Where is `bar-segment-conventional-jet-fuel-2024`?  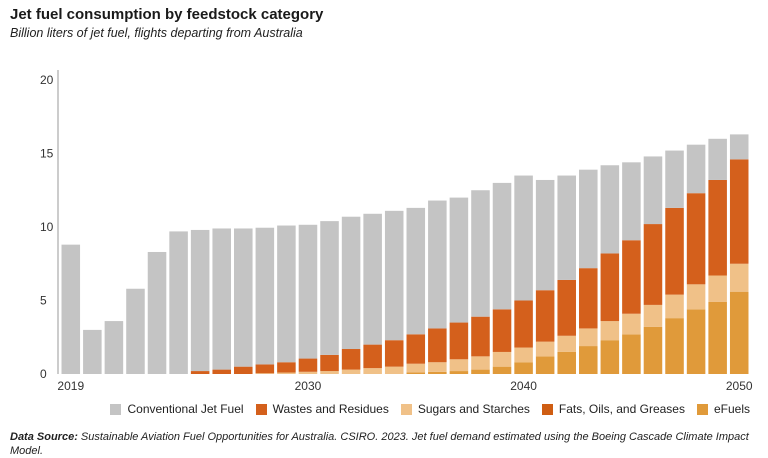
bar-segment-conventional-jet-fuel-2024 is located at coordinates (178, 302).